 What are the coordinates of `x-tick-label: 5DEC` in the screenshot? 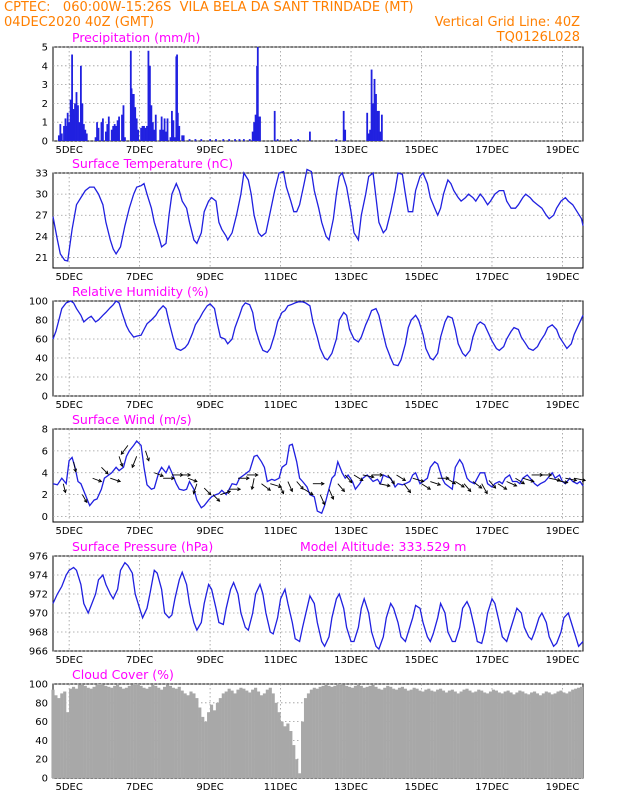 It's located at (68, 787).